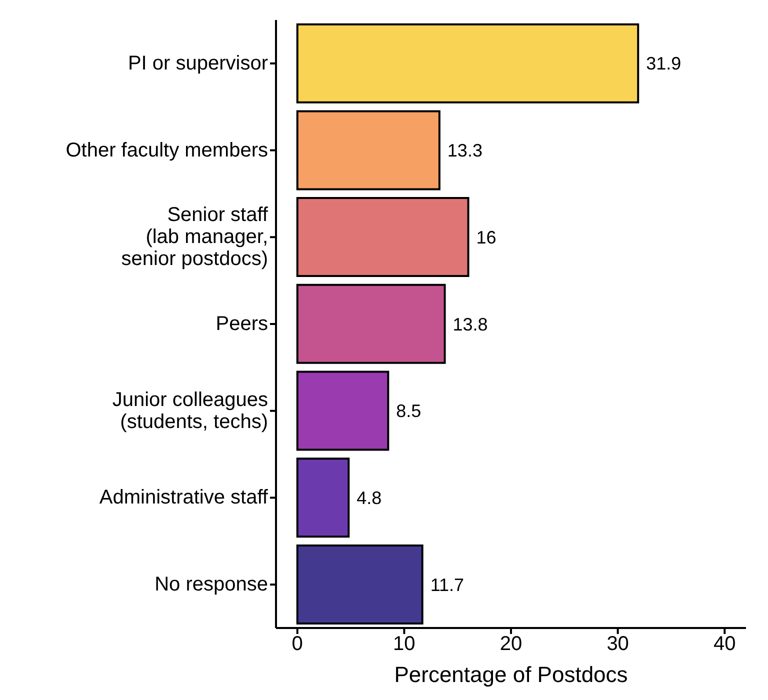 This screenshot has height=700, width=768. Describe the element at coordinates (464, 150) in the screenshot. I see `data-label: 13.3` at that location.